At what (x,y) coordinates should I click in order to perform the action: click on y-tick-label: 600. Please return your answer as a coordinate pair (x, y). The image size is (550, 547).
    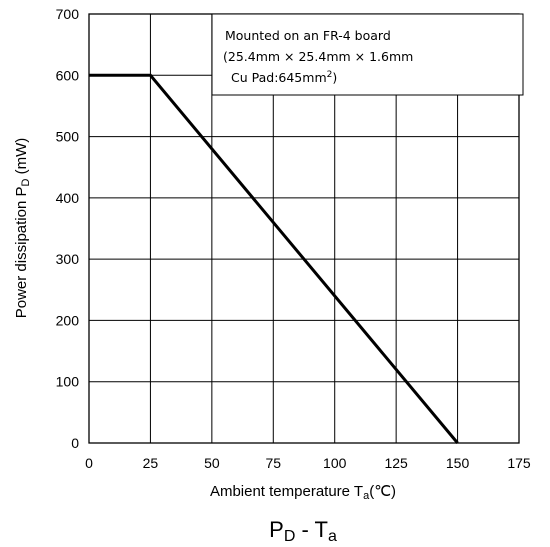
    Looking at the image, I should click on (68, 75).